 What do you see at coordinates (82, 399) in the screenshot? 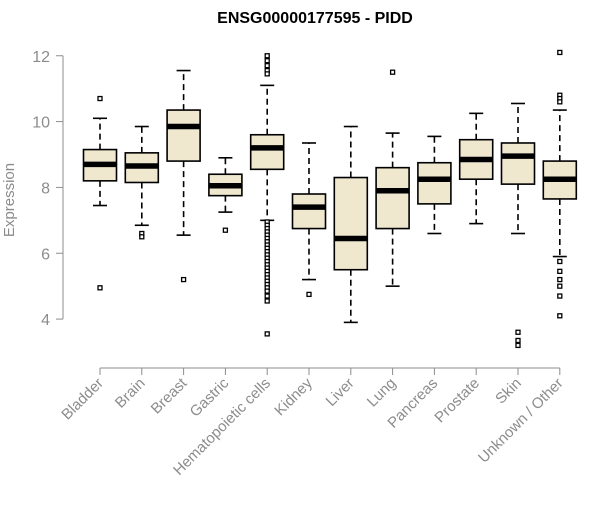
I see `x-tick-label: Bladder` at bounding box center [82, 399].